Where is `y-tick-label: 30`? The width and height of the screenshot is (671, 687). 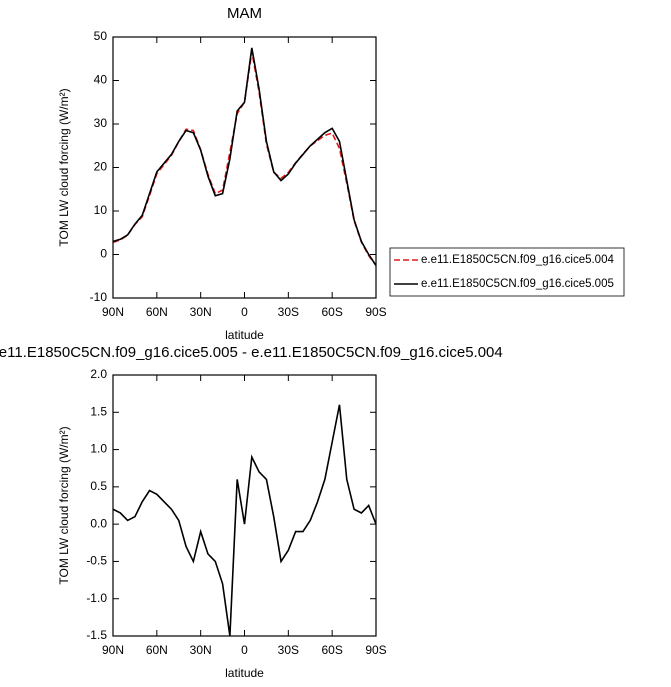 y-tick-label: 30 is located at coordinates (101, 123).